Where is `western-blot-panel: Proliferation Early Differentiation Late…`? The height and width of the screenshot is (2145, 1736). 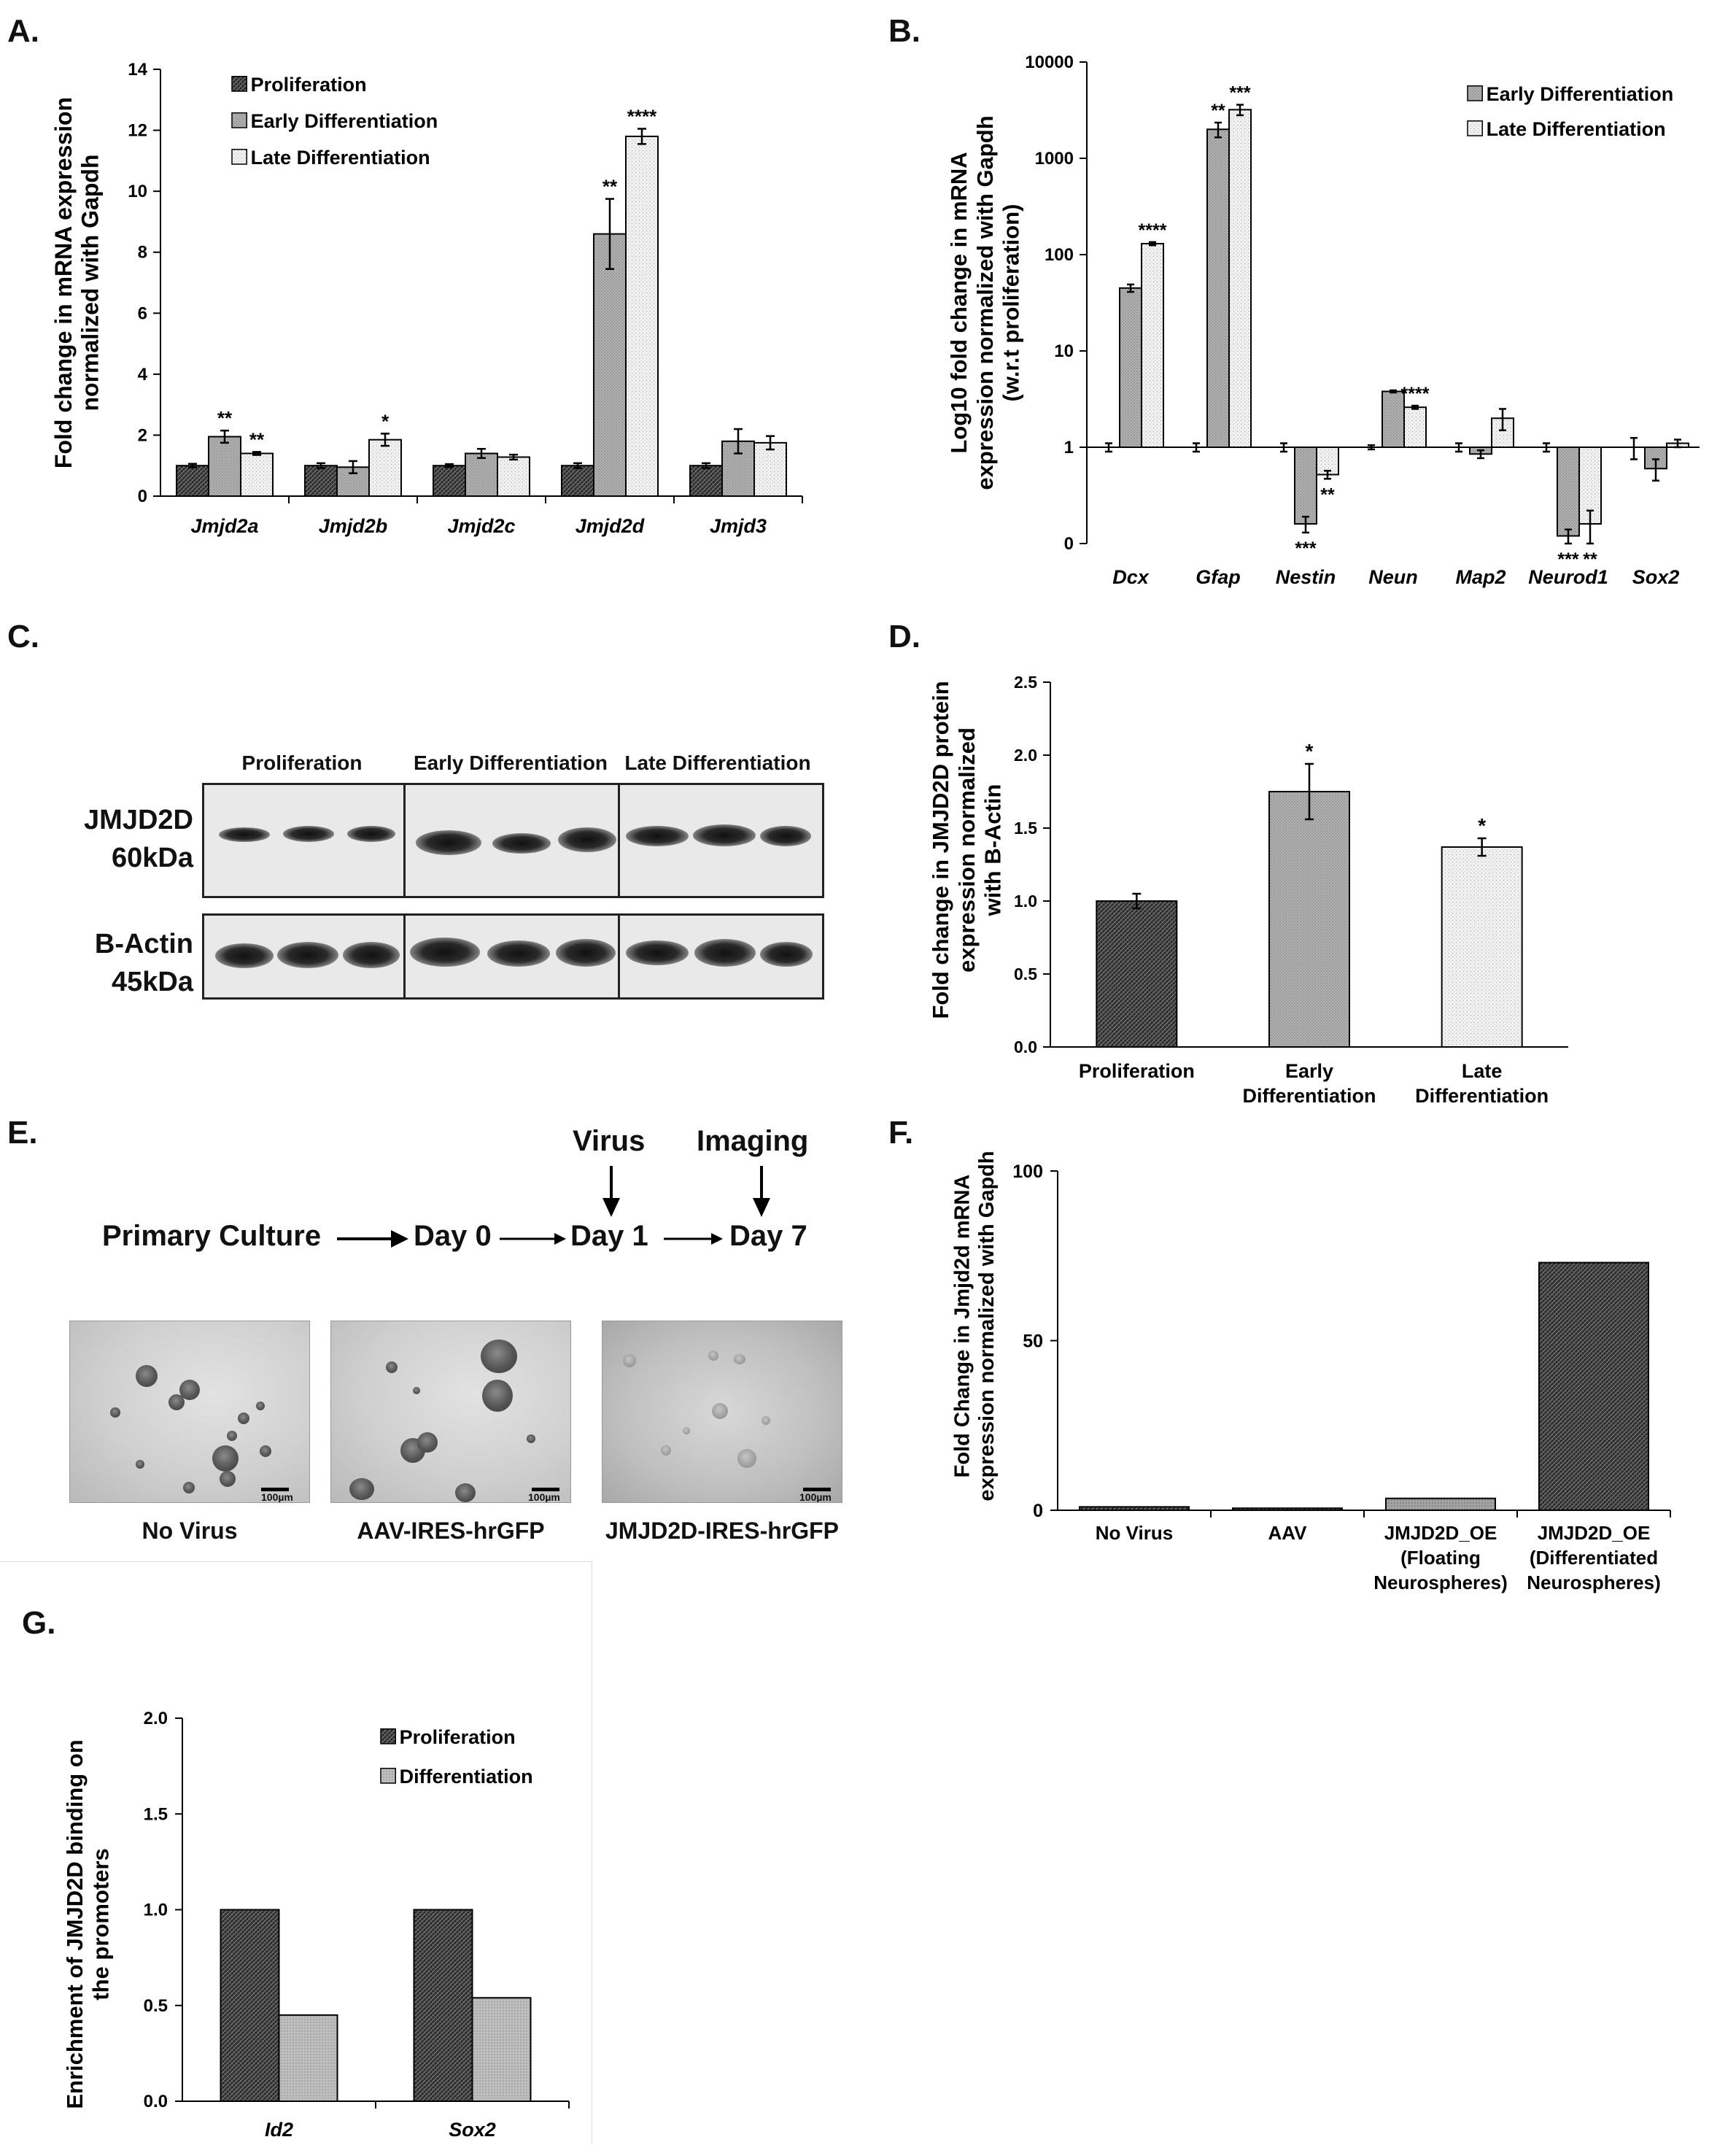
western-blot-panel: Proliferation Early Differentiation Late… is located at coordinates (430, 875).